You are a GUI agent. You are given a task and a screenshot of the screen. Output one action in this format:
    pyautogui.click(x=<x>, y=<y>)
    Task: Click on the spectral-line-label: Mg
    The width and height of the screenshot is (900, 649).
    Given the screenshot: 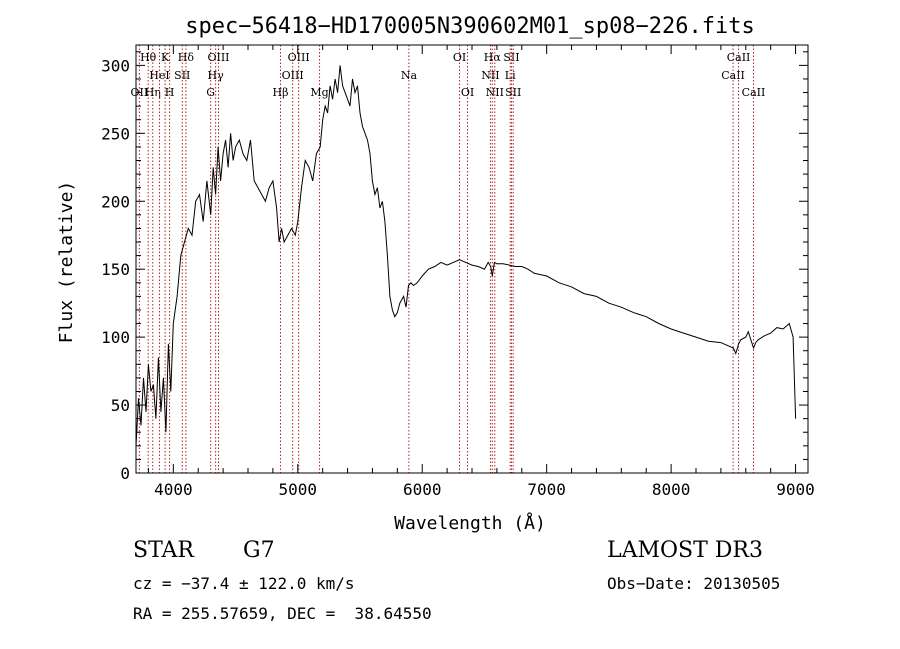 What is the action you would take?
    pyautogui.click(x=319, y=92)
    